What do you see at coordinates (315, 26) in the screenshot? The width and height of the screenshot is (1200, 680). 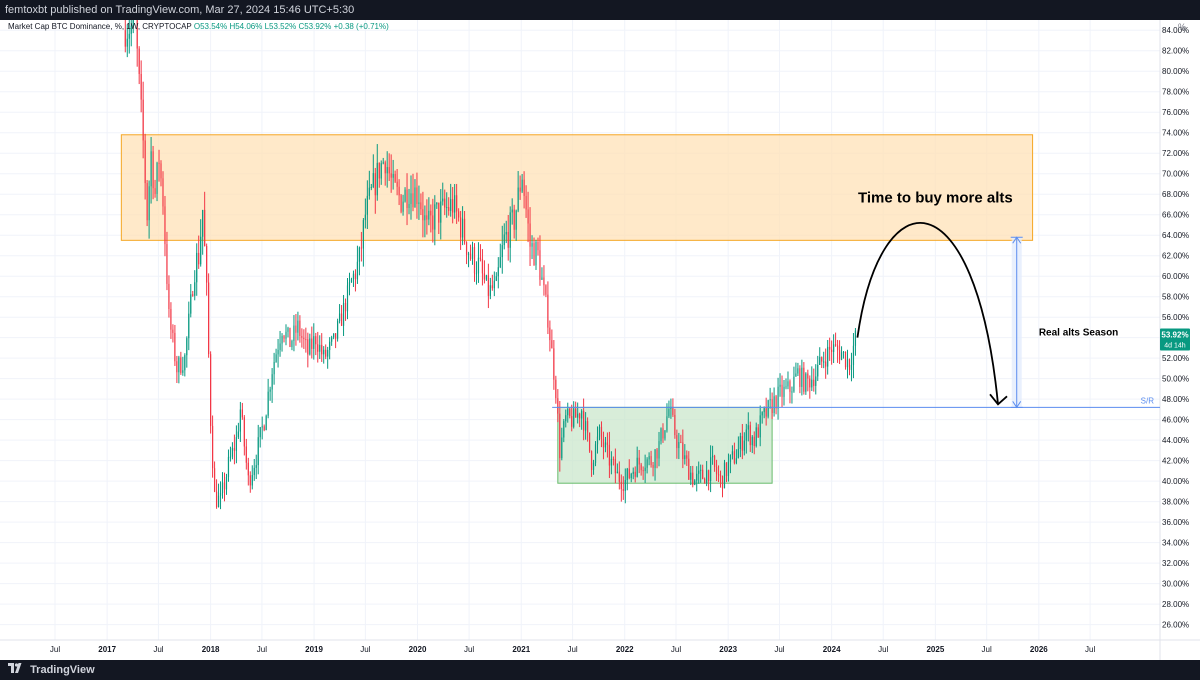 I see `legend-close: C53.92%` at bounding box center [315, 26].